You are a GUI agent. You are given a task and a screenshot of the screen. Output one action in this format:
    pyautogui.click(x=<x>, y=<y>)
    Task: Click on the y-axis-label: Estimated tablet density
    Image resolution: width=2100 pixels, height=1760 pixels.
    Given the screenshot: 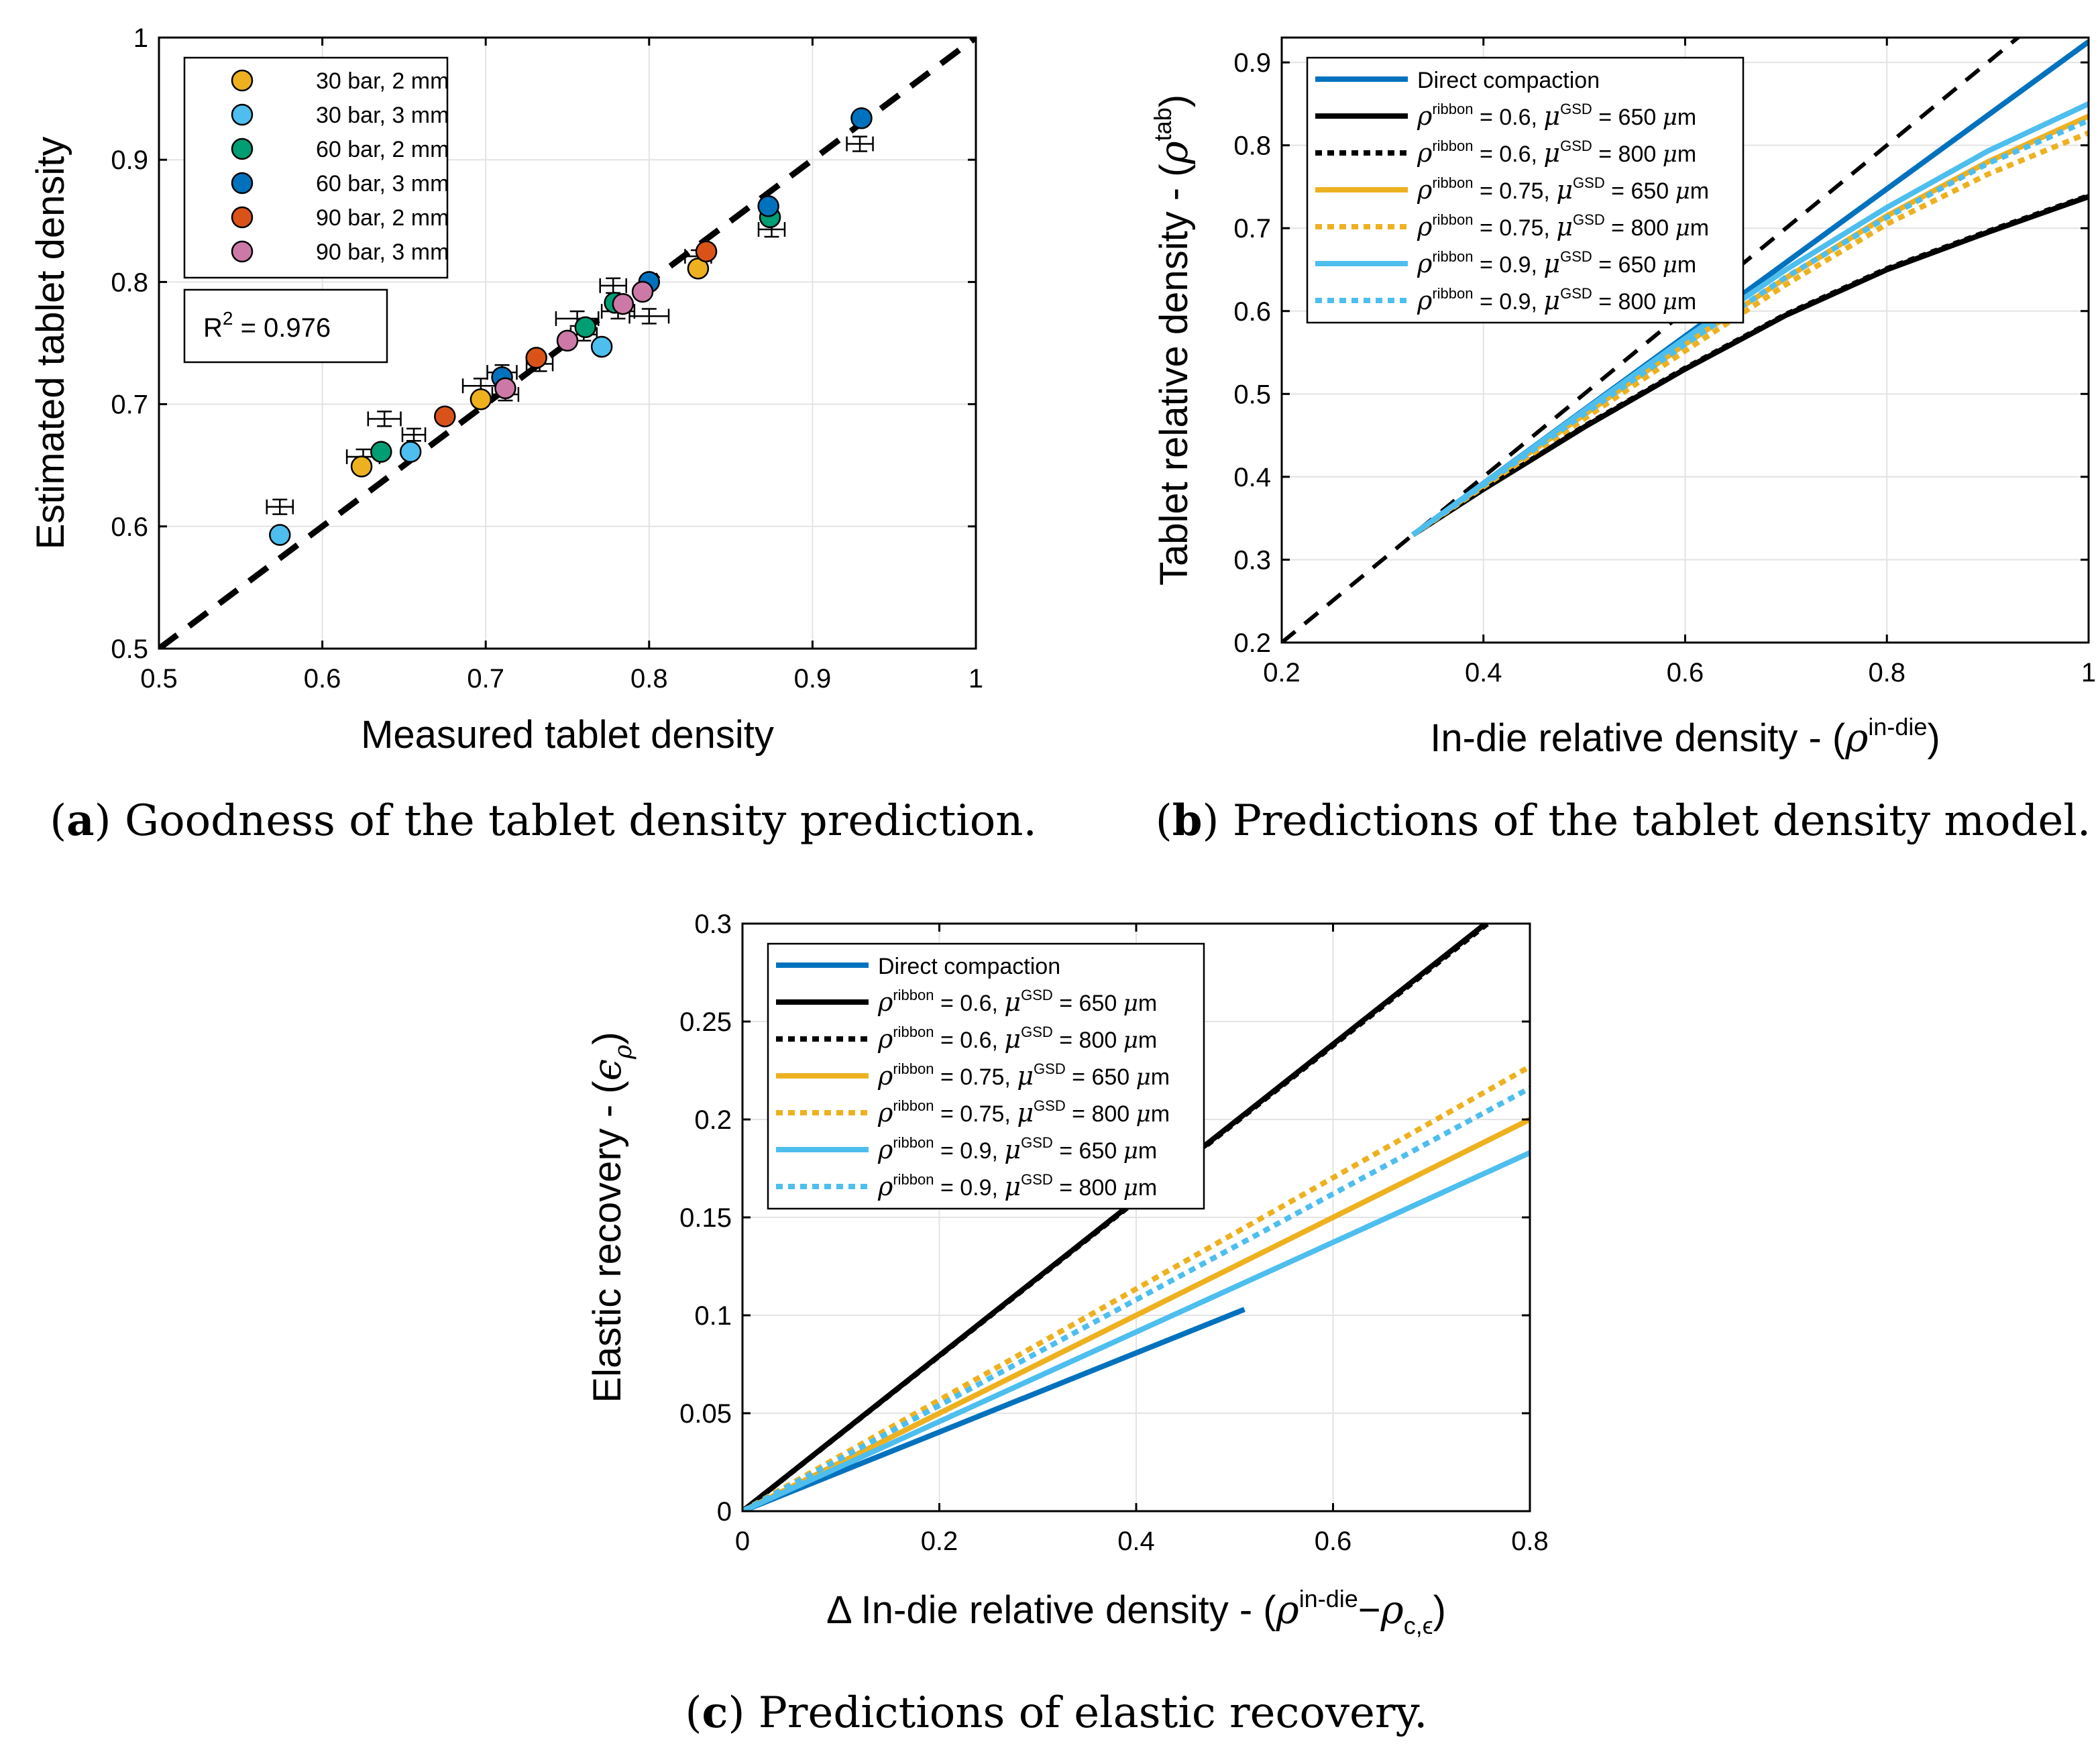 What is the action you would take?
    pyautogui.click(x=51, y=343)
    